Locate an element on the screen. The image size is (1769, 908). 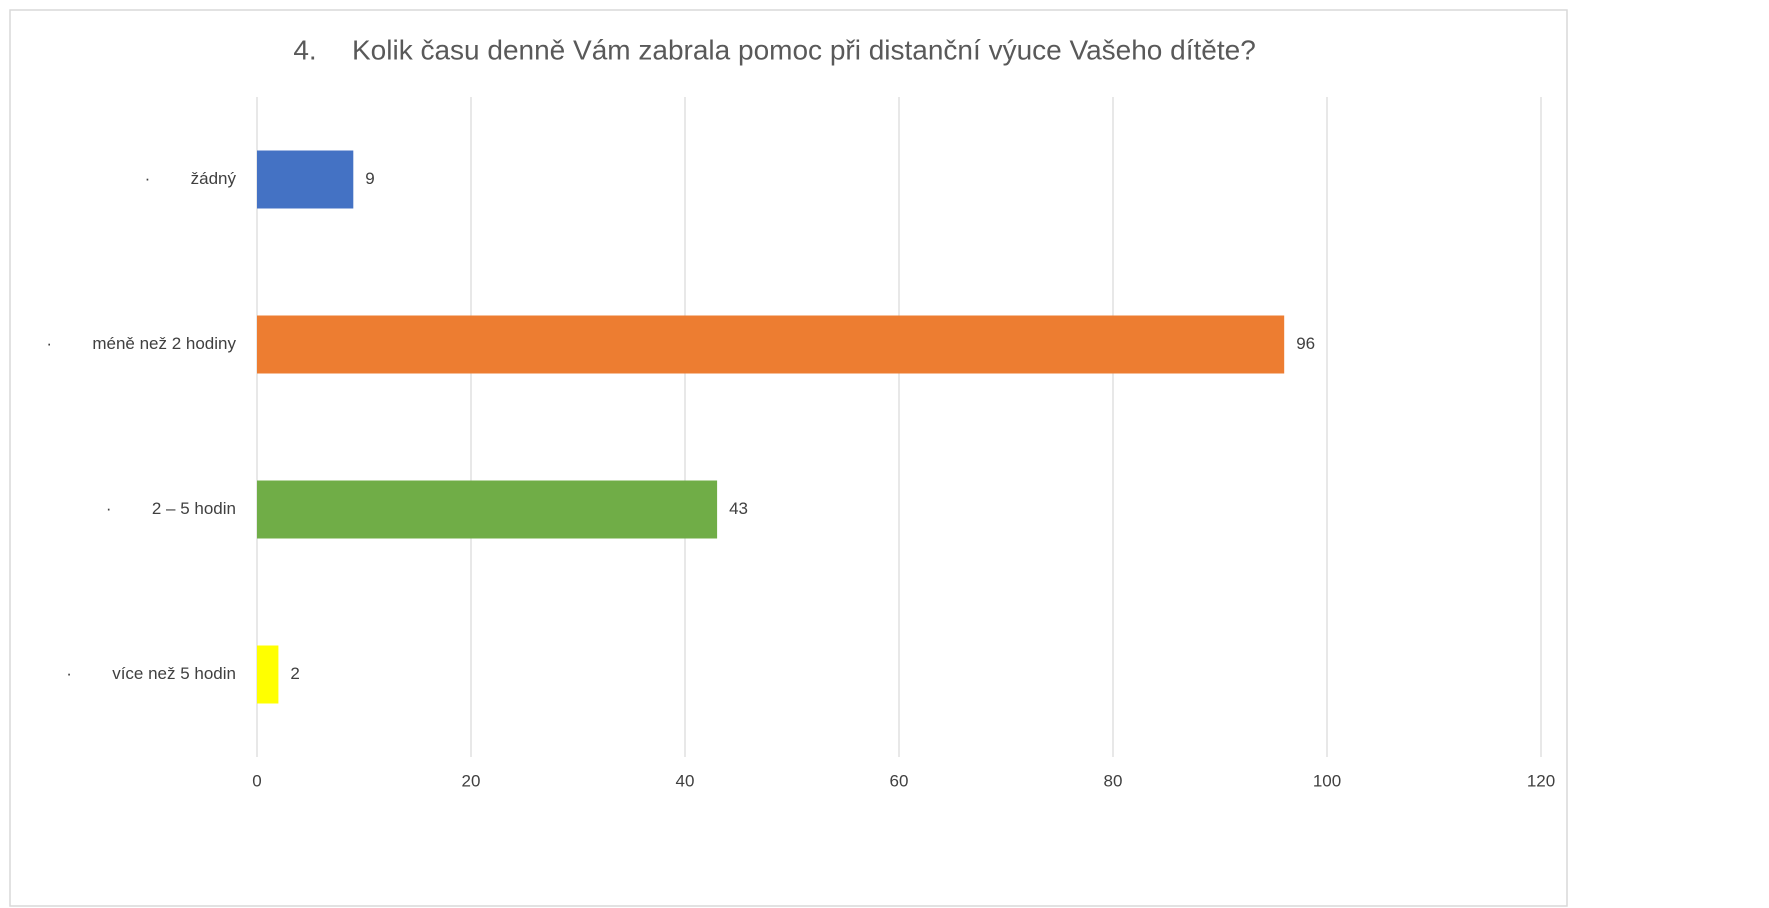
y-tick-label: žádný is located at coordinates (214, 178).